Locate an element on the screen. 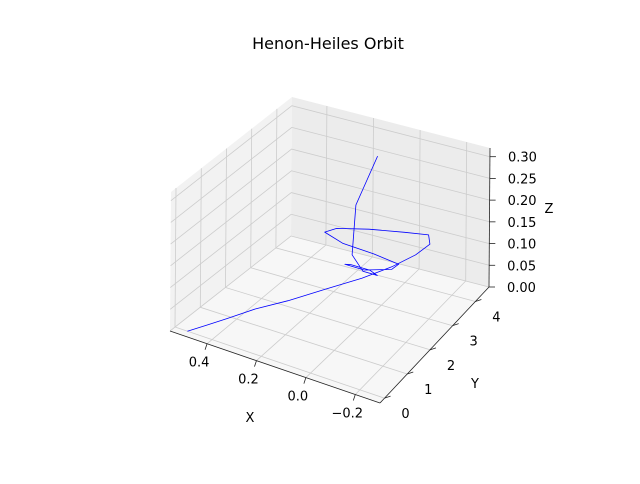  z-axis-label: Z is located at coordinates (549, 209).